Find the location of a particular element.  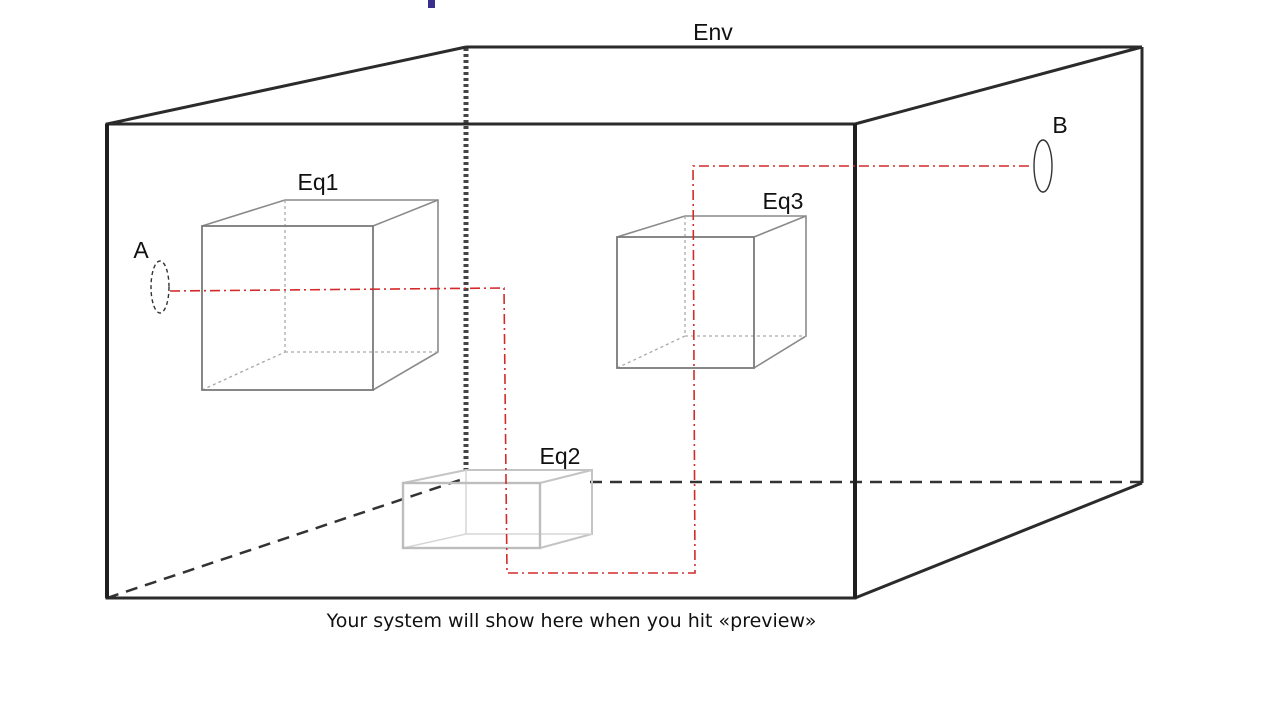

eq2-front-face is located at coordinates (471, 515).